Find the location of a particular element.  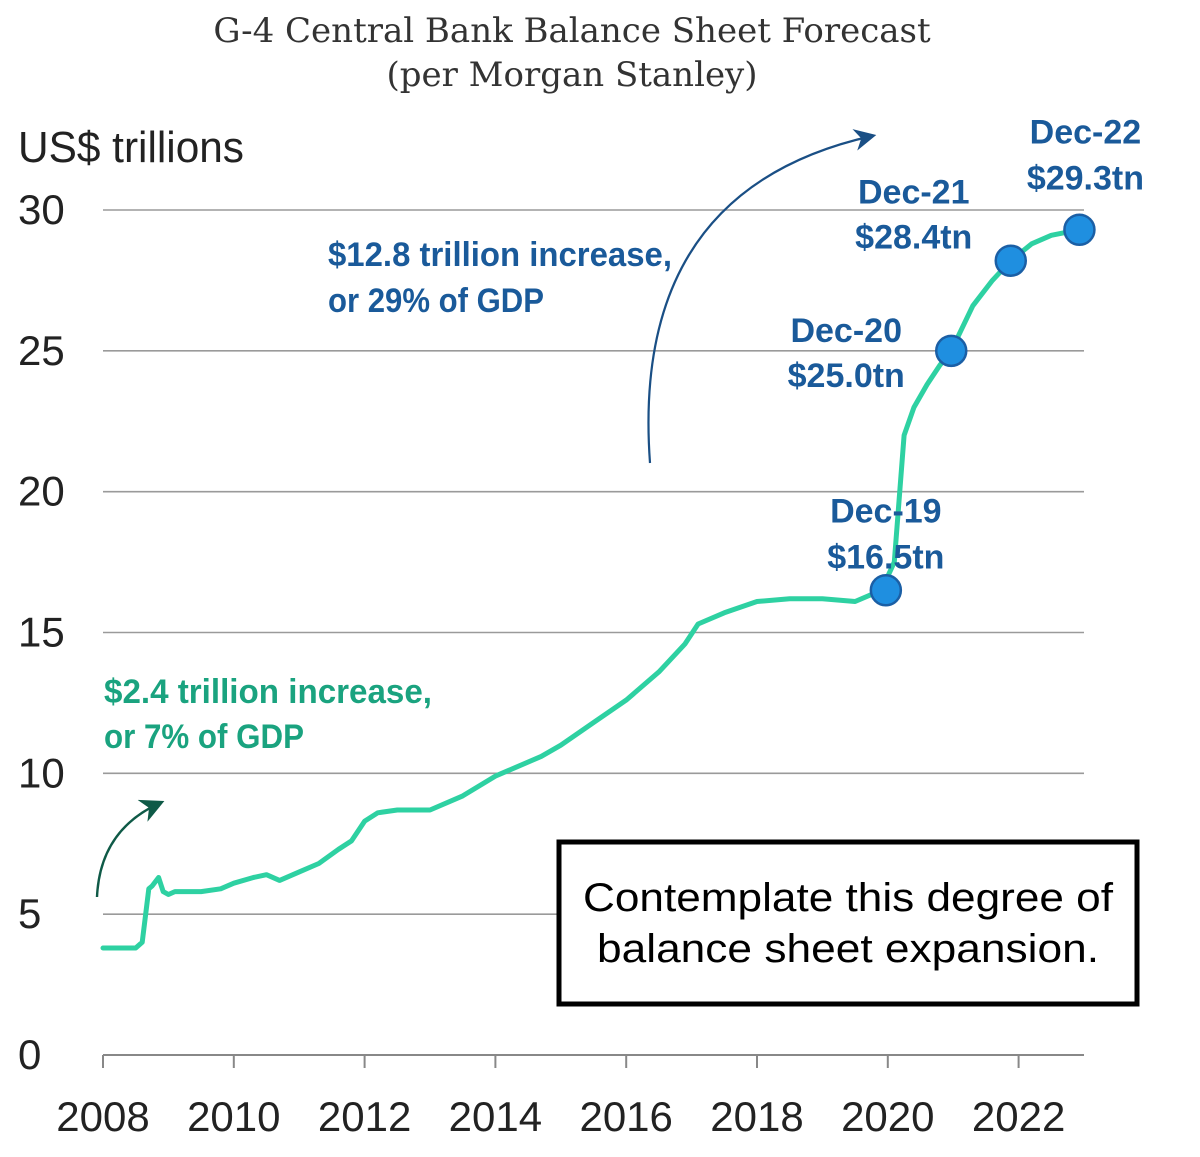

y-tick-label: 10 is located at coordinates (41, 772).